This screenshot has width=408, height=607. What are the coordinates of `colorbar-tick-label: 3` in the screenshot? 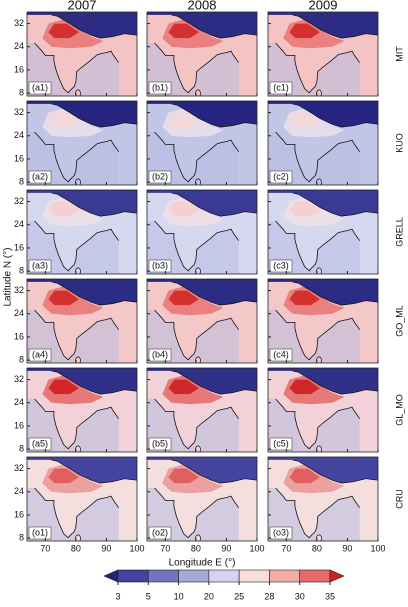 It's located at (117, 596).